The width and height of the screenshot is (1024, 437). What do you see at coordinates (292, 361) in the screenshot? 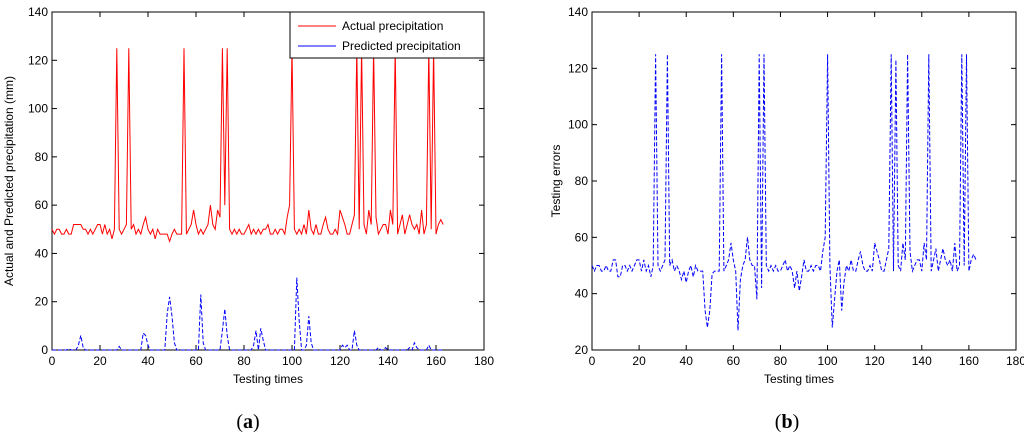
I see `a-xtick-label: 100` at bounding box center [292, 361].